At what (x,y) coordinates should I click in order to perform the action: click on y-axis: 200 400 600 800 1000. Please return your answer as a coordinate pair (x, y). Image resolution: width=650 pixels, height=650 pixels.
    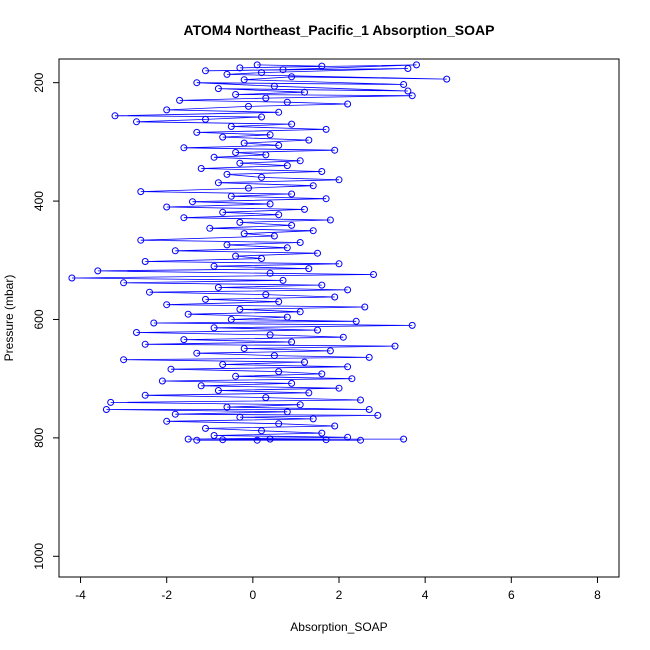
    Looking at the image, I should click on (46, 321).